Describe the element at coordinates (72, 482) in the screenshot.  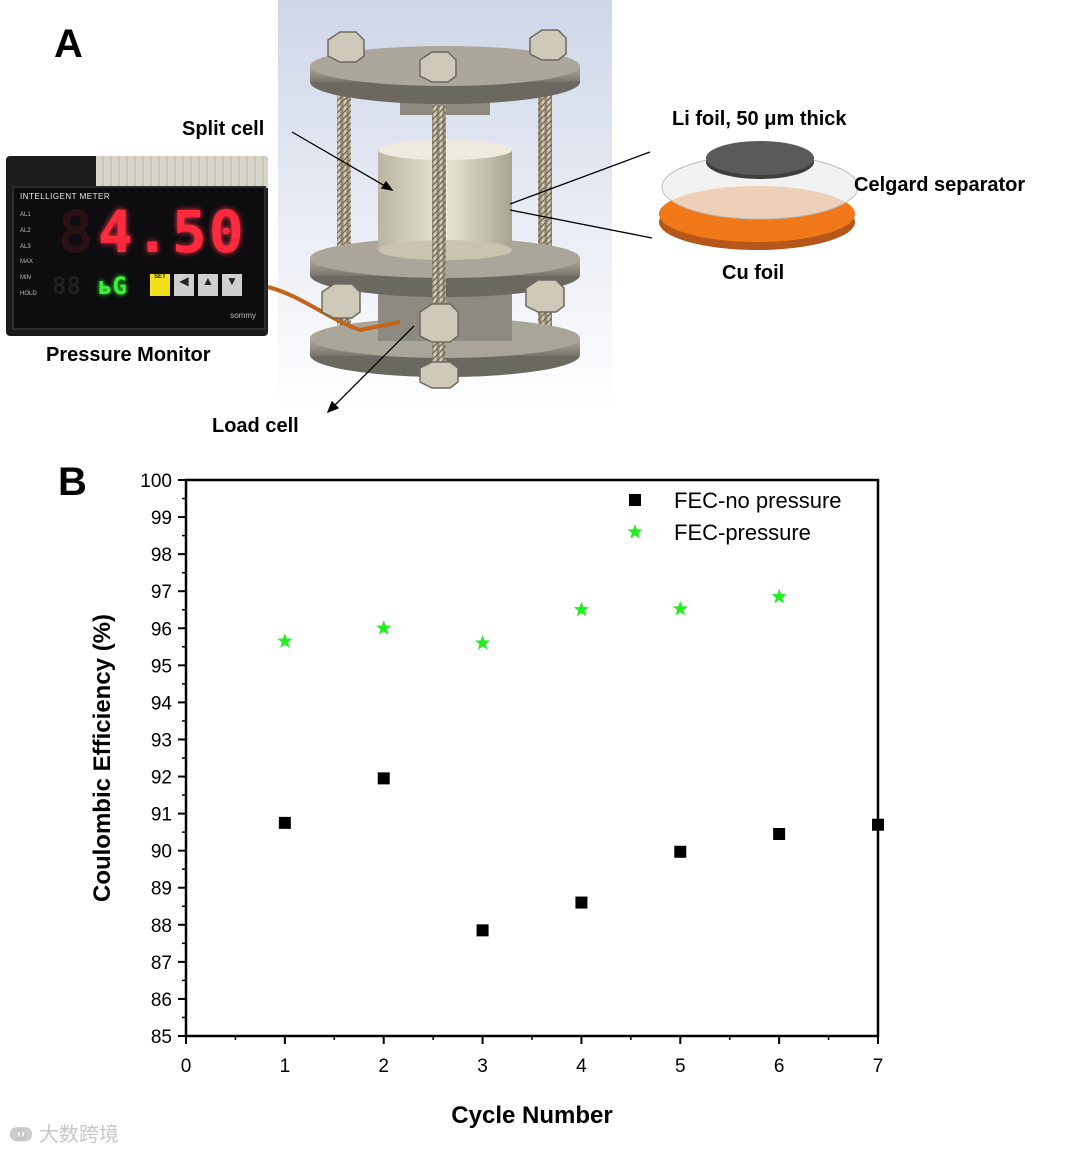
I see `panel-b-letter: B` at that location.